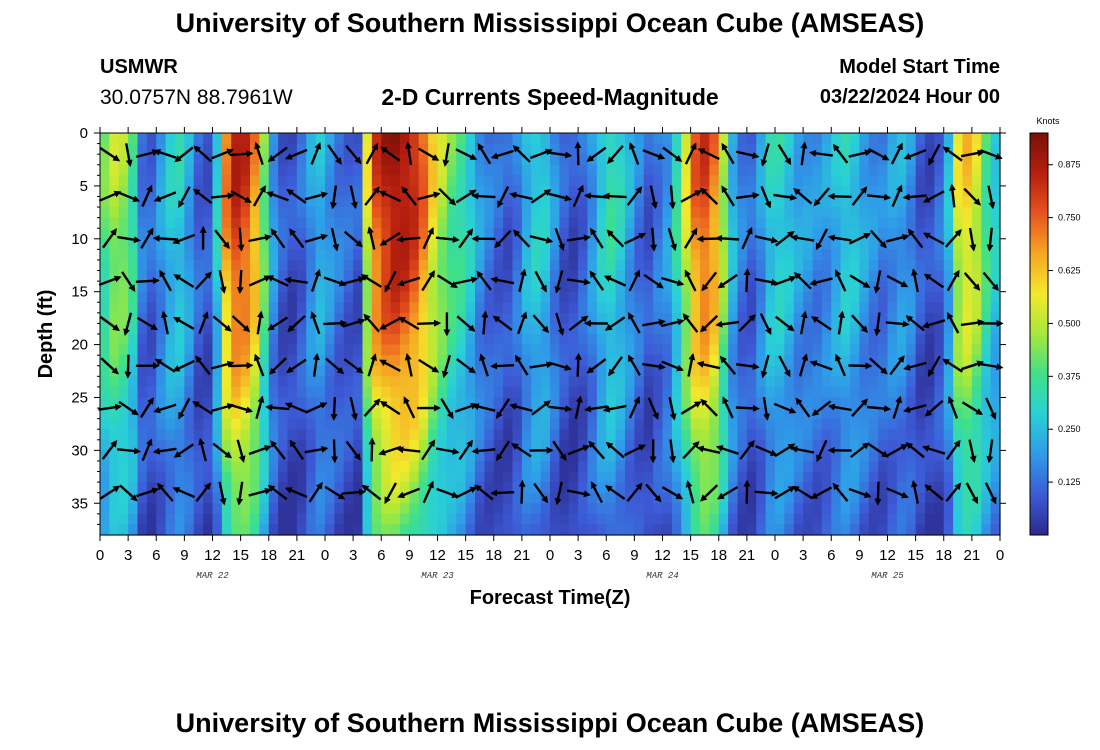  Describe the element at coordinates (859, 555) in the screenshot. I see `x-tick-label: 9` at that location.